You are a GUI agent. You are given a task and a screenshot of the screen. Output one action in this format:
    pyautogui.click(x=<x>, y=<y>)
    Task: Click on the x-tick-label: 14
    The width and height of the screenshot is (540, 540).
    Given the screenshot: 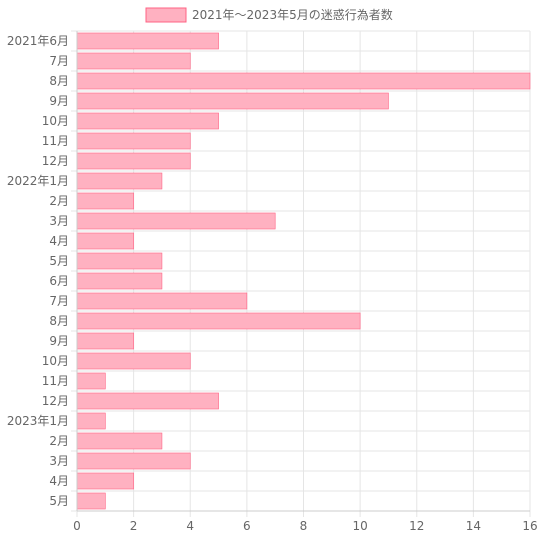 What is the action you would take?
    pyautogui.click(x=473, y=526)
    